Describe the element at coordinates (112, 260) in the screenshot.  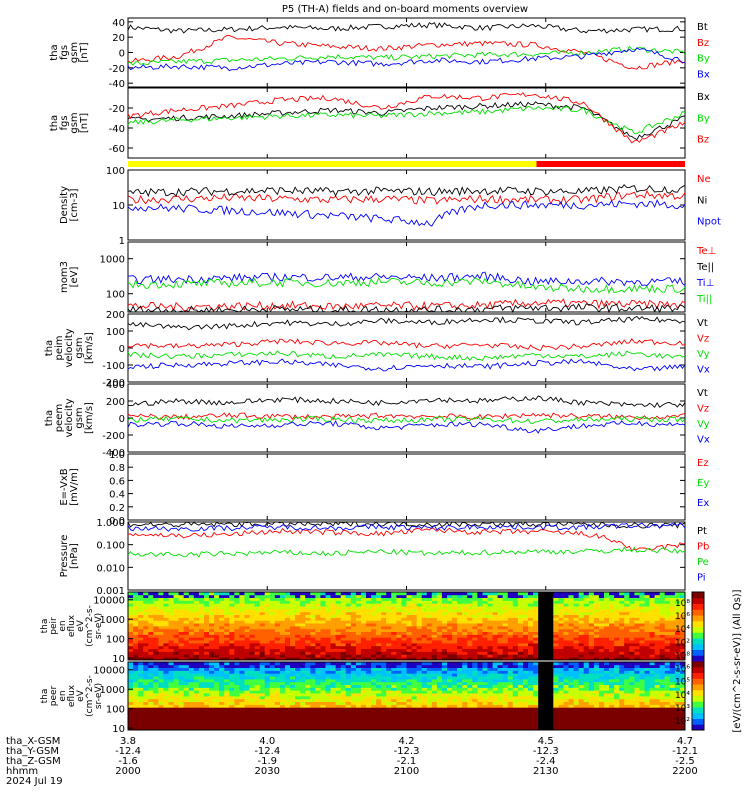
I see `y-tick-label: 1000` at that location.